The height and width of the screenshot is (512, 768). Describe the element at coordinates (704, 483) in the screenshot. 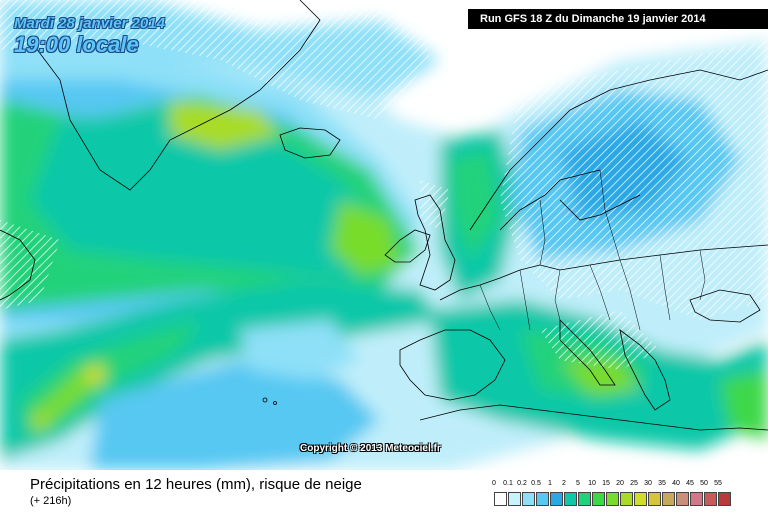

I see `legend-label: 50` at that location.